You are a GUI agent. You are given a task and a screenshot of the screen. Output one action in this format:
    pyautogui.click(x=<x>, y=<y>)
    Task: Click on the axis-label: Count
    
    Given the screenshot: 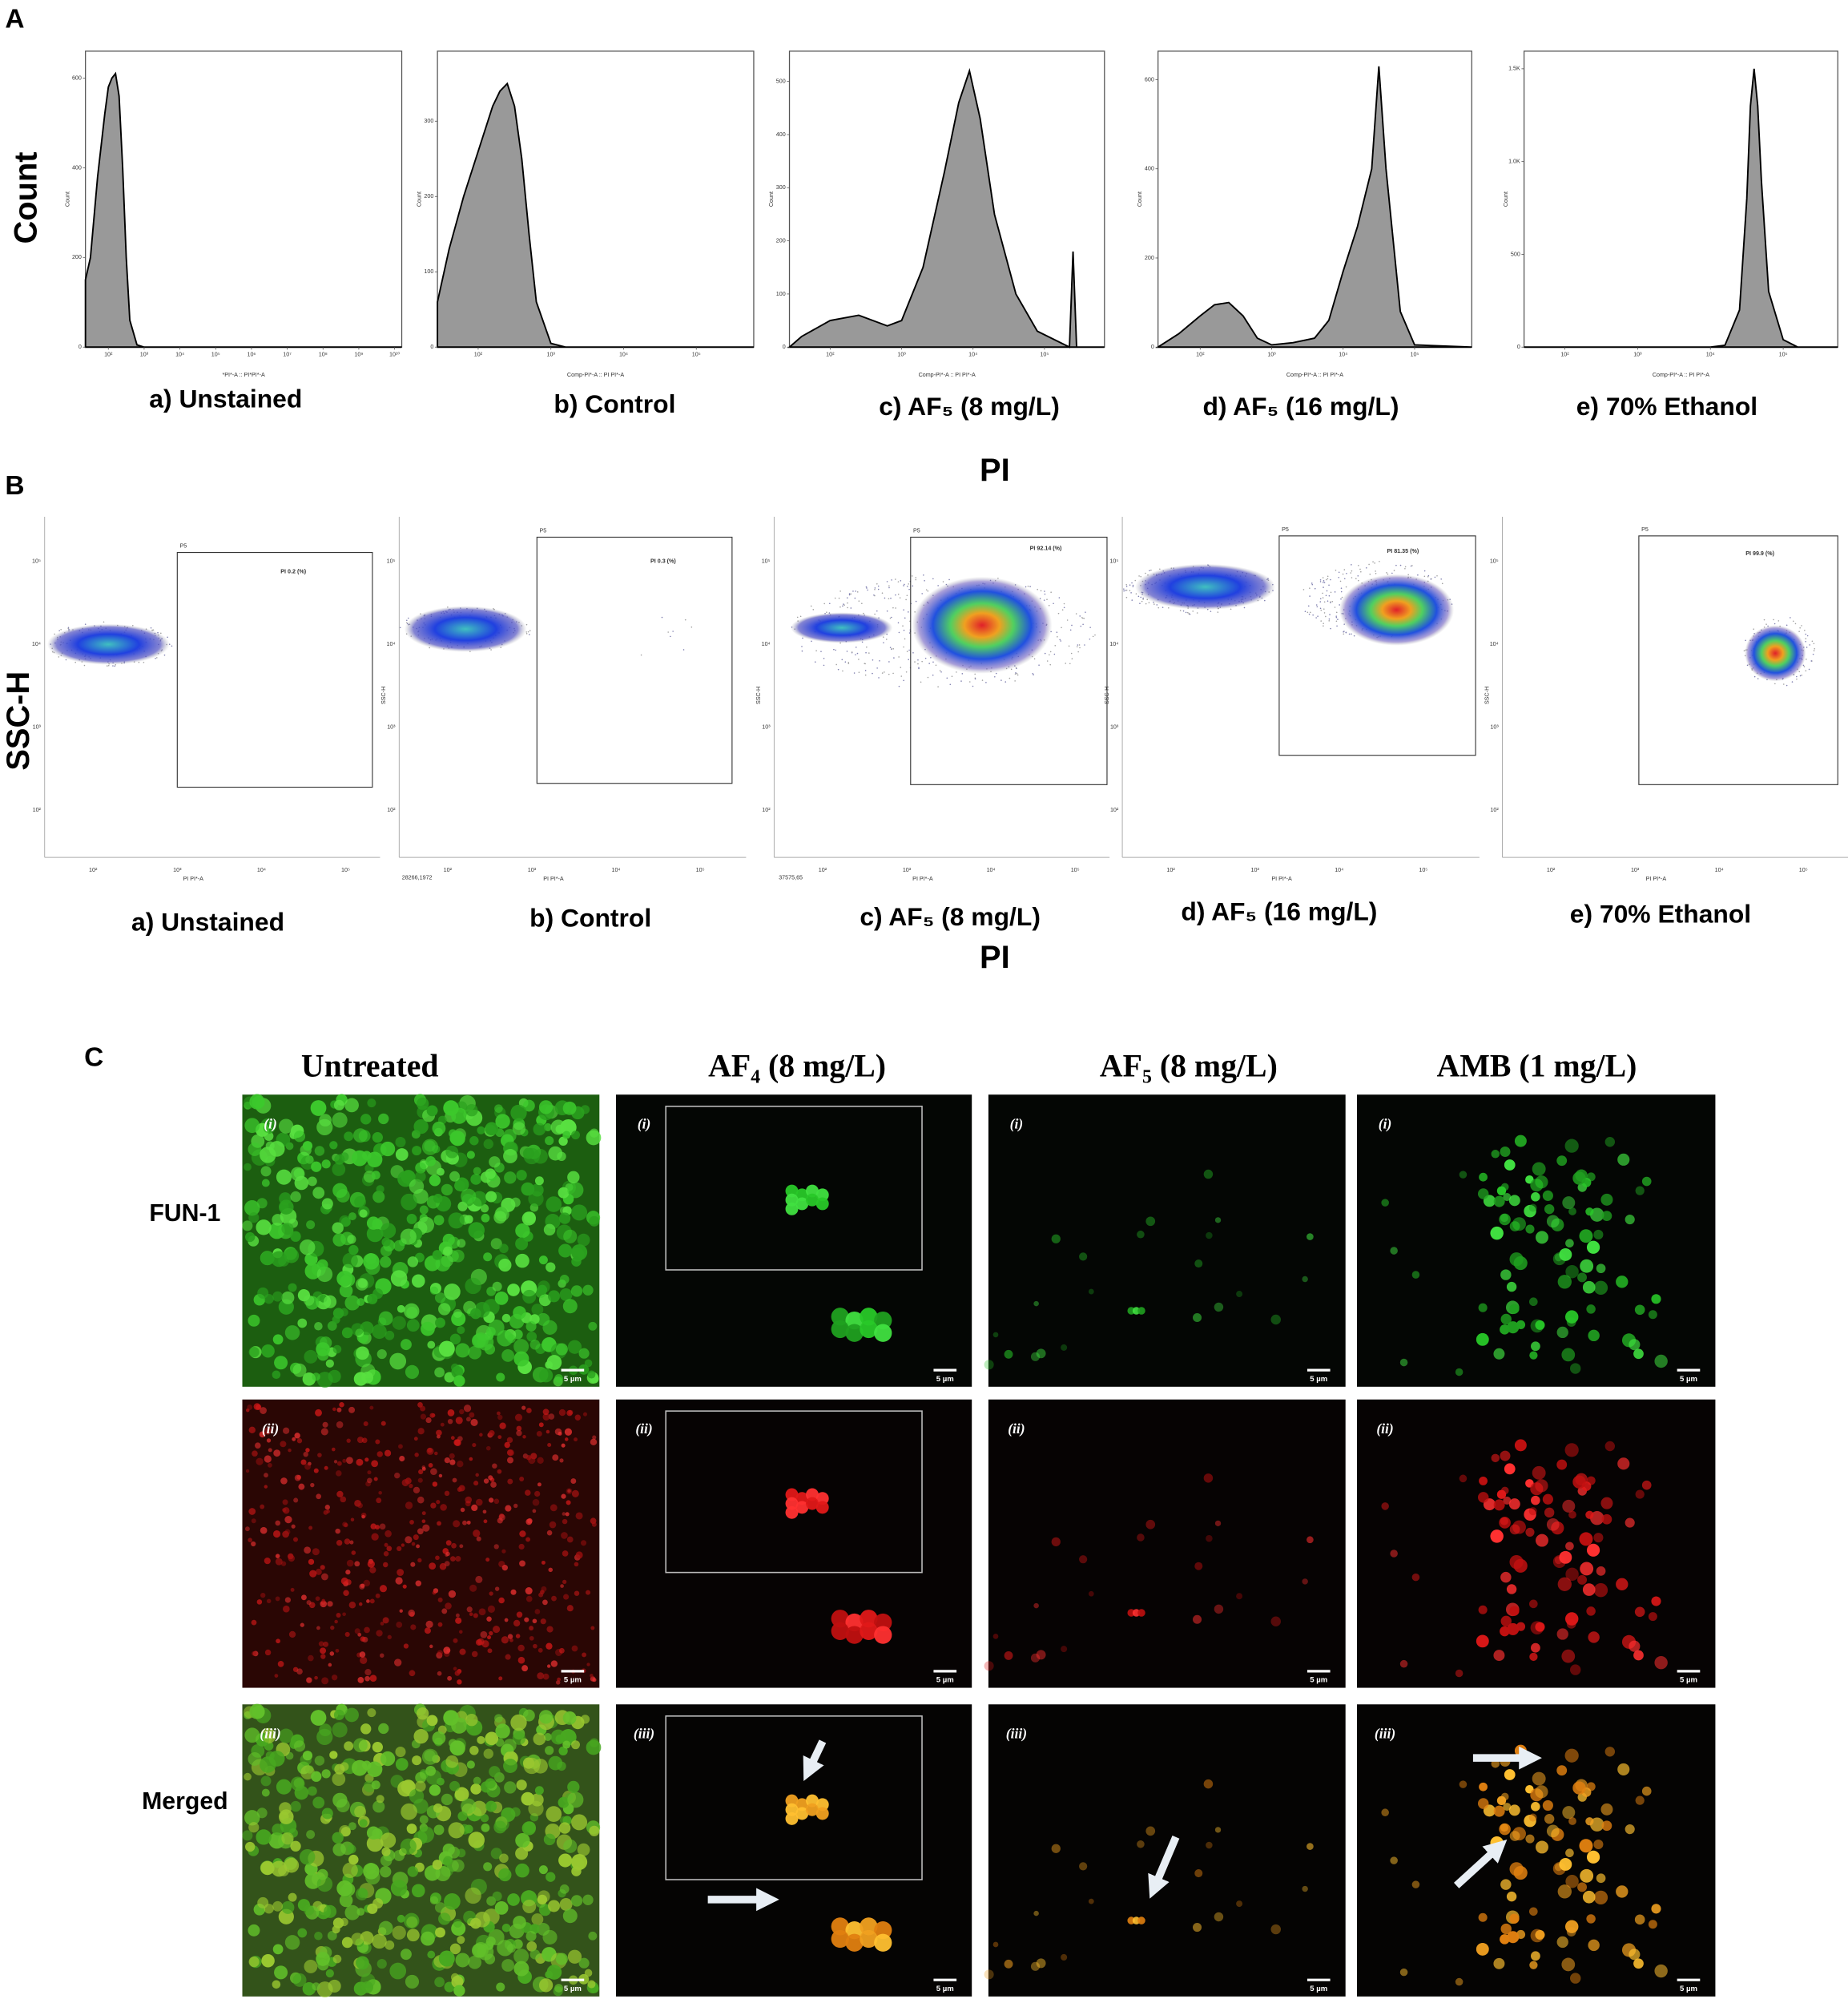 What is the action you would take?
    pyautogui.click(x=771, y=199)
    